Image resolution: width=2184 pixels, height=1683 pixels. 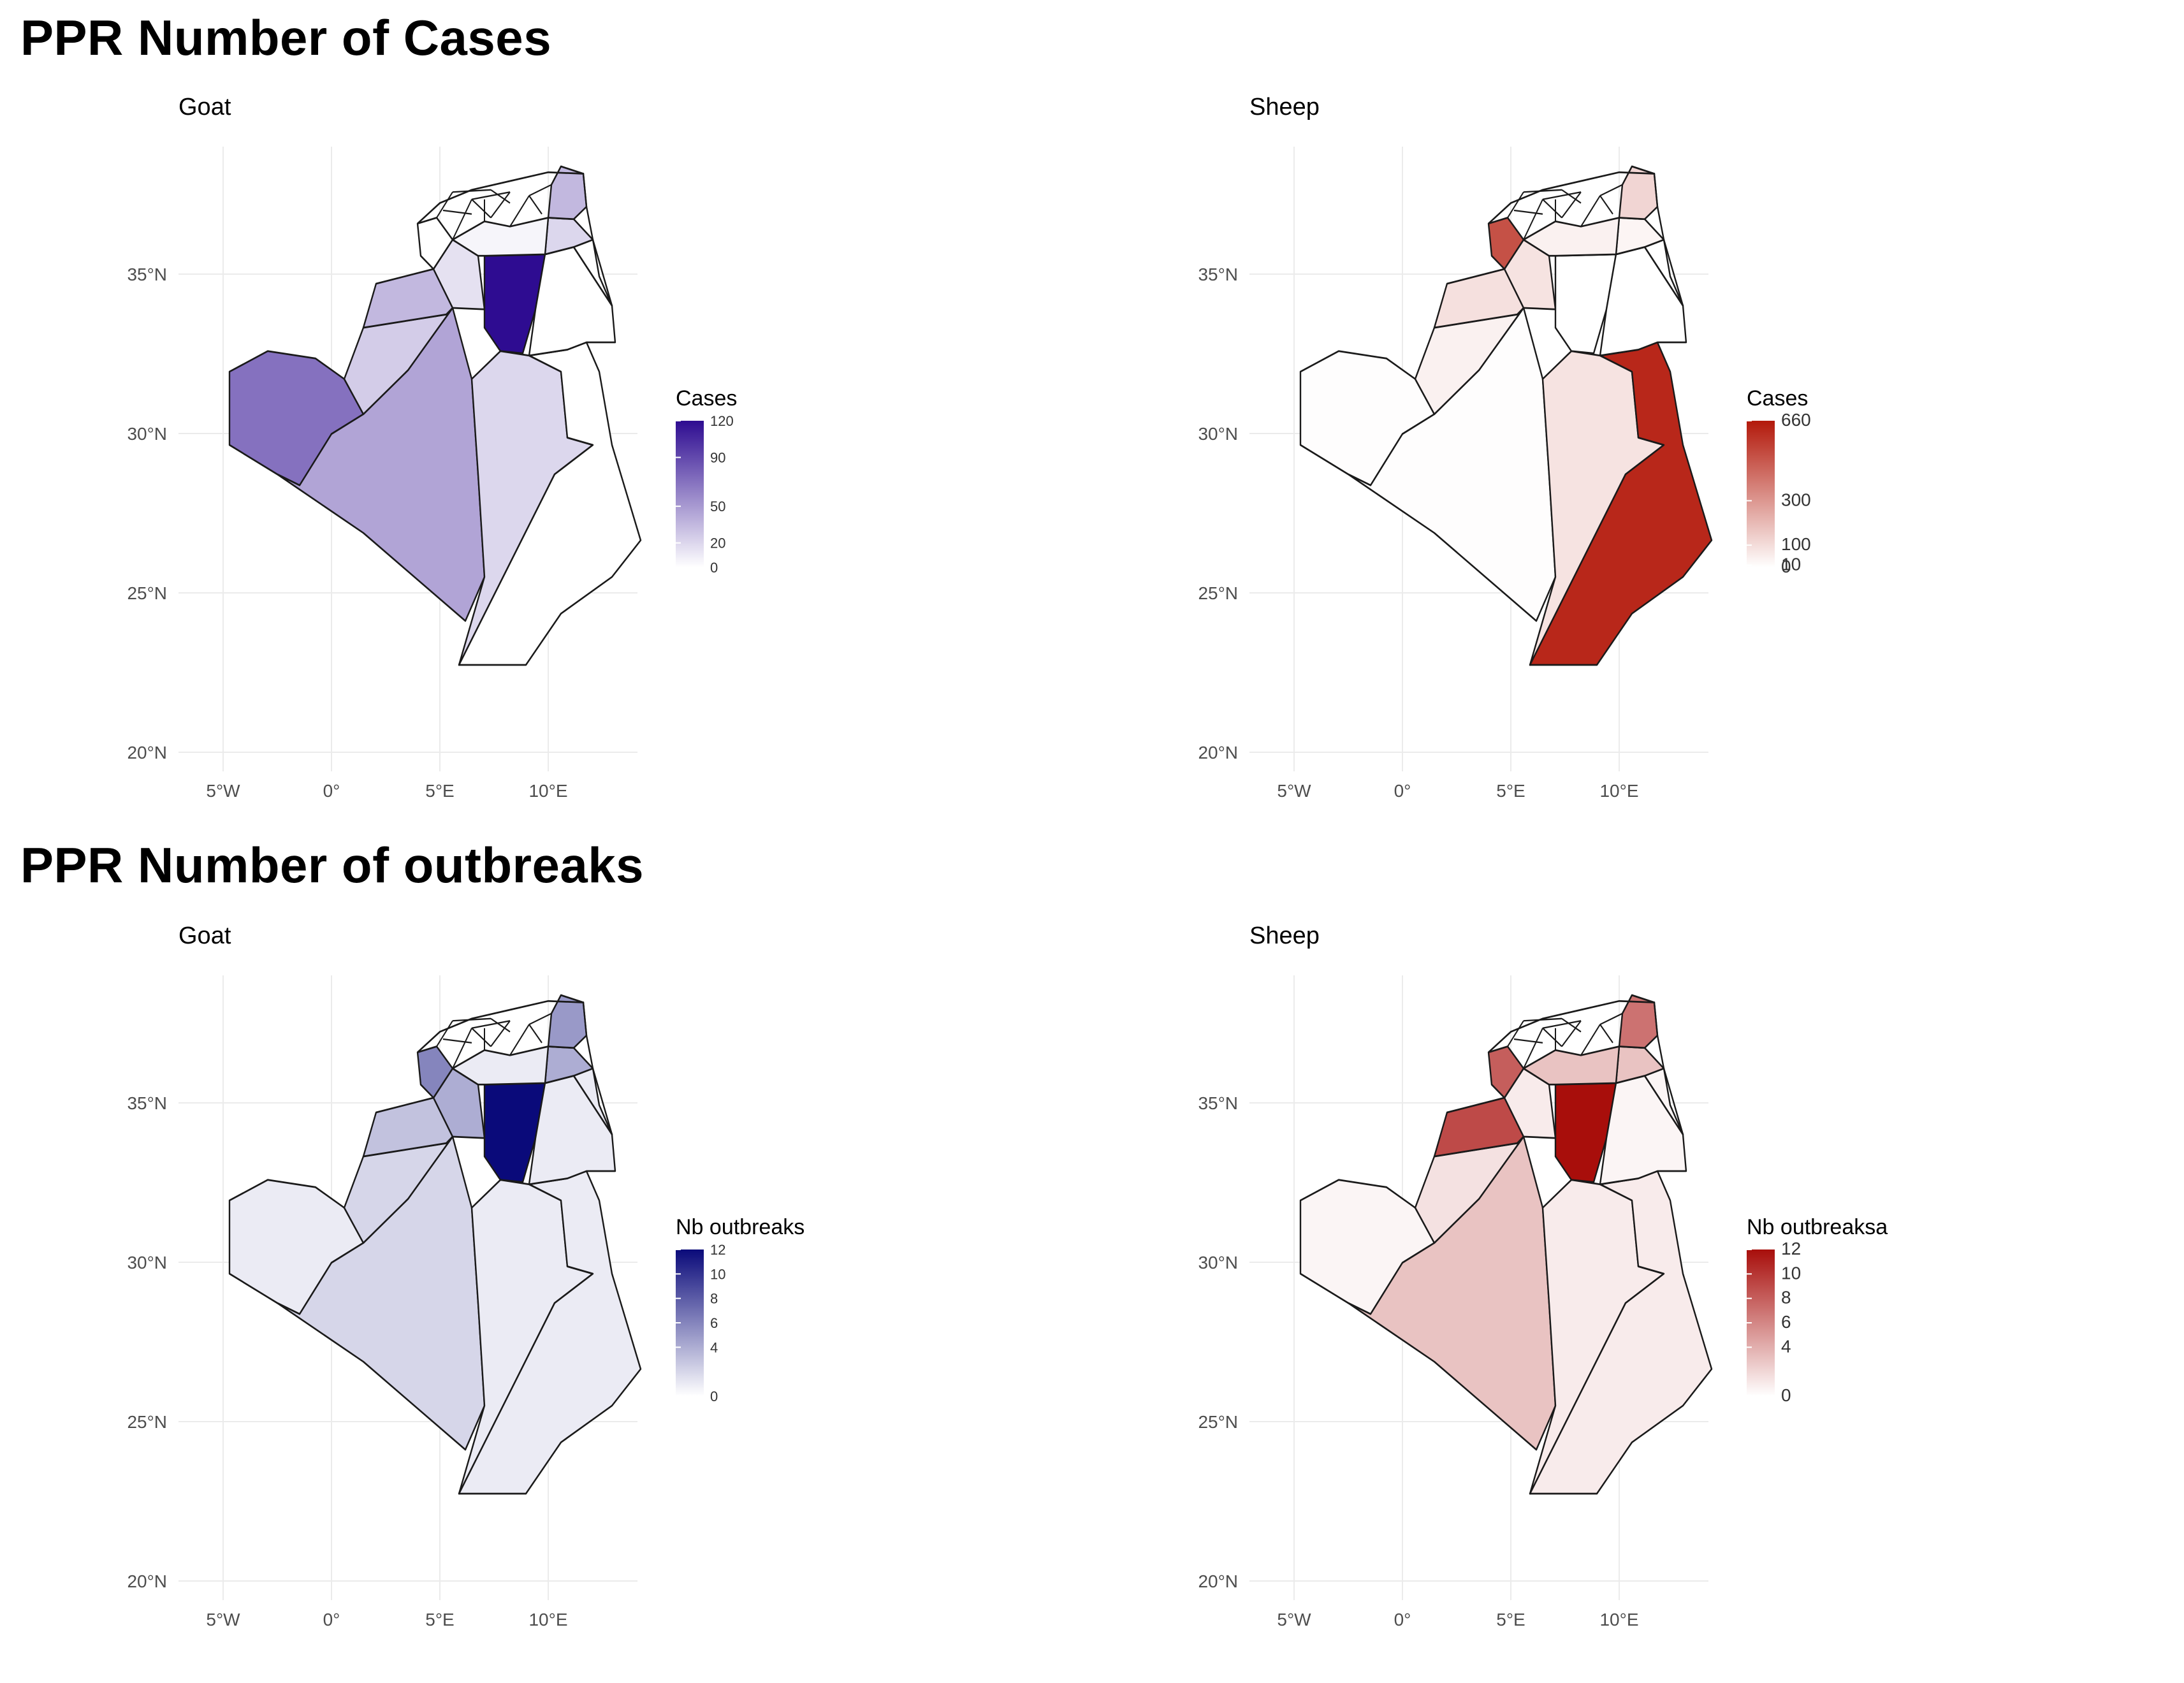 I want to click on x-tick-label: 0°, so click(x=331, y=1619).